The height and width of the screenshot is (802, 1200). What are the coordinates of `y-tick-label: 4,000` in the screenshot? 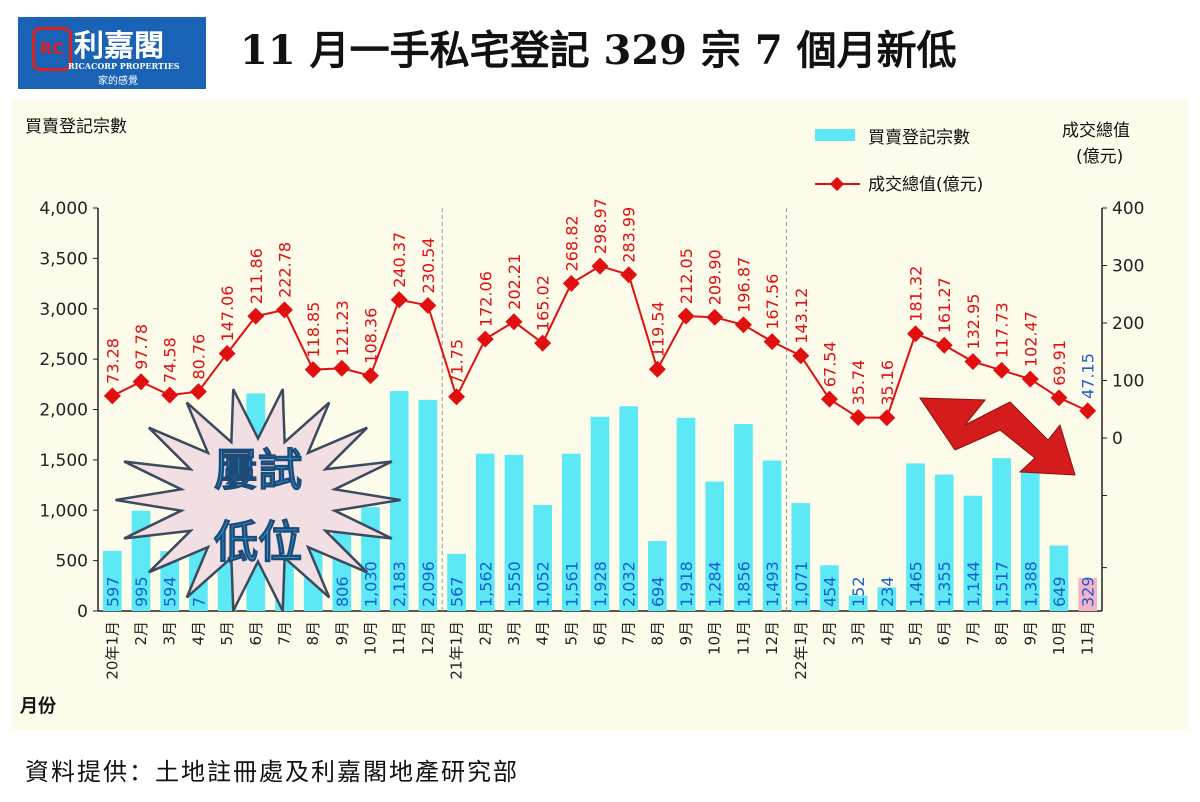 It's located at (63, 209).